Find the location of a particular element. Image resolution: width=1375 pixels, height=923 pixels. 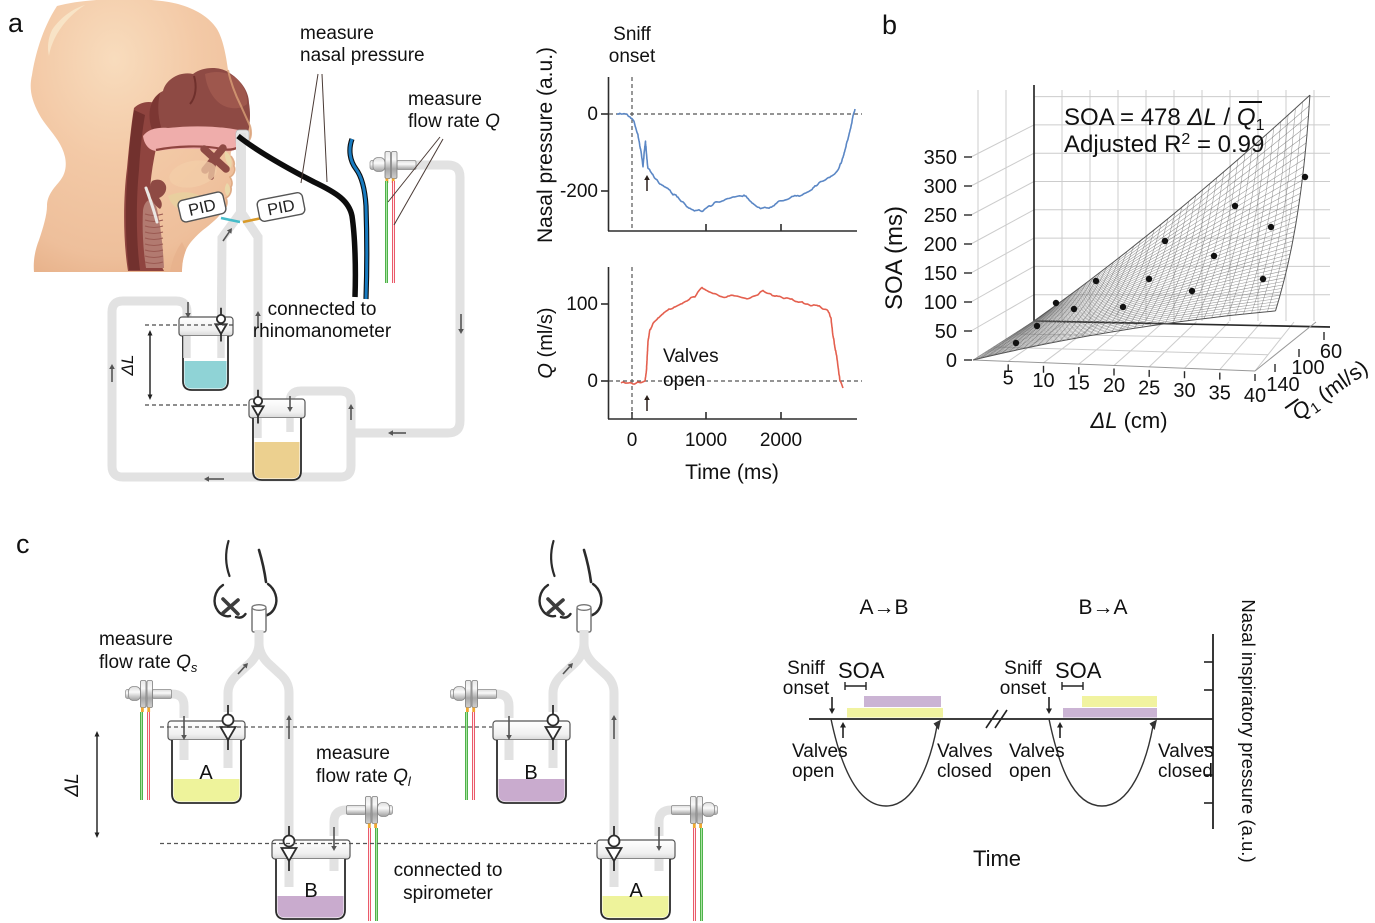

svg-text: flow rate Qs is located at coordinates (148, 663).